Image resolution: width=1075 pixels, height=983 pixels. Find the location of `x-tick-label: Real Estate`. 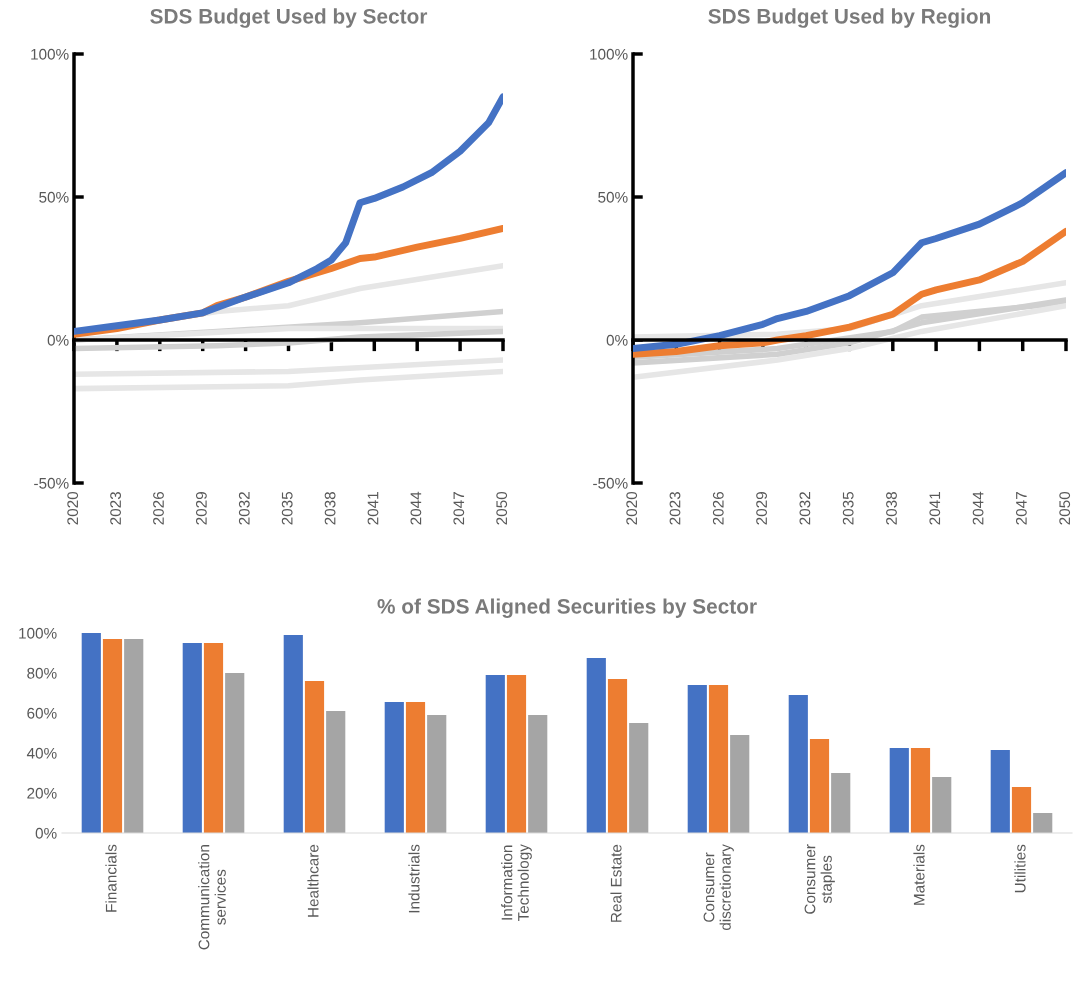

x-tick-label: Real Estate is located at coordinates (616, 883).